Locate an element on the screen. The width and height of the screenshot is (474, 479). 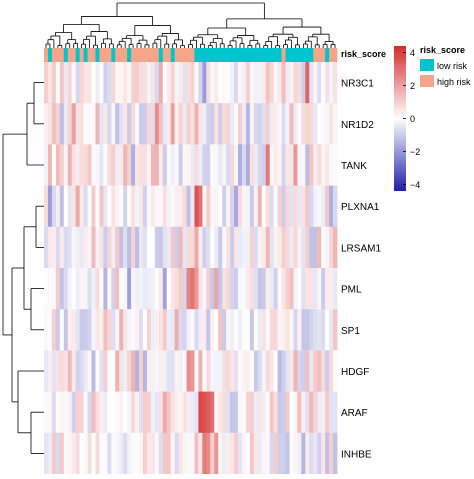
color-scale-tick-label: −4 is located at coordinates (415, 185).